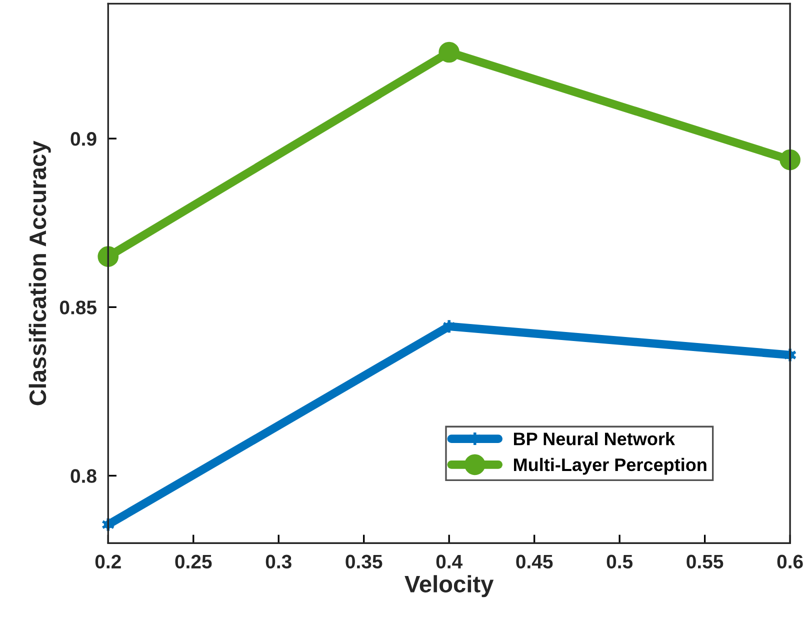 This screenshot has width=807, height=620. What do you see at coordinates (534, 561) in the screenshot?
I see `x-tick-label: 0.45` at bounding box center [534, 561].